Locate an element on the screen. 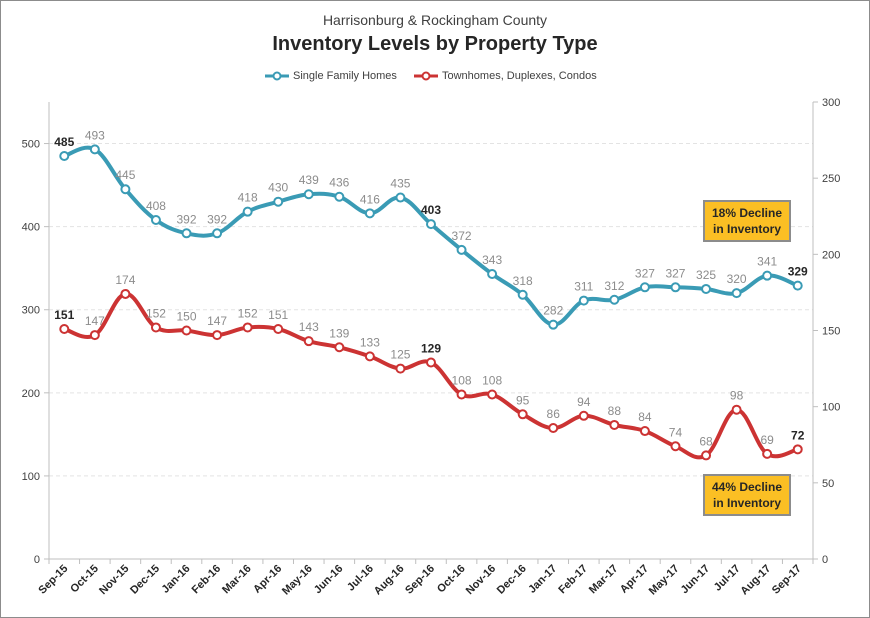 This screenshot has height=618, width=870. y-left-tick-label: 500 is located at coordinates (31, 145).